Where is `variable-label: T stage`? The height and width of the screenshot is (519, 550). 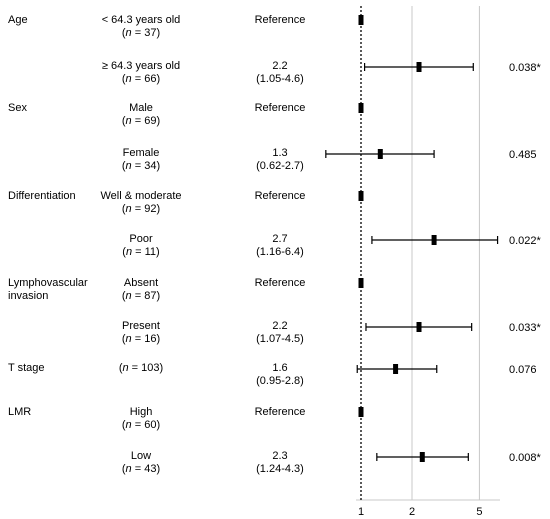 variable-label: T stage is located at coordinates (26, 368).